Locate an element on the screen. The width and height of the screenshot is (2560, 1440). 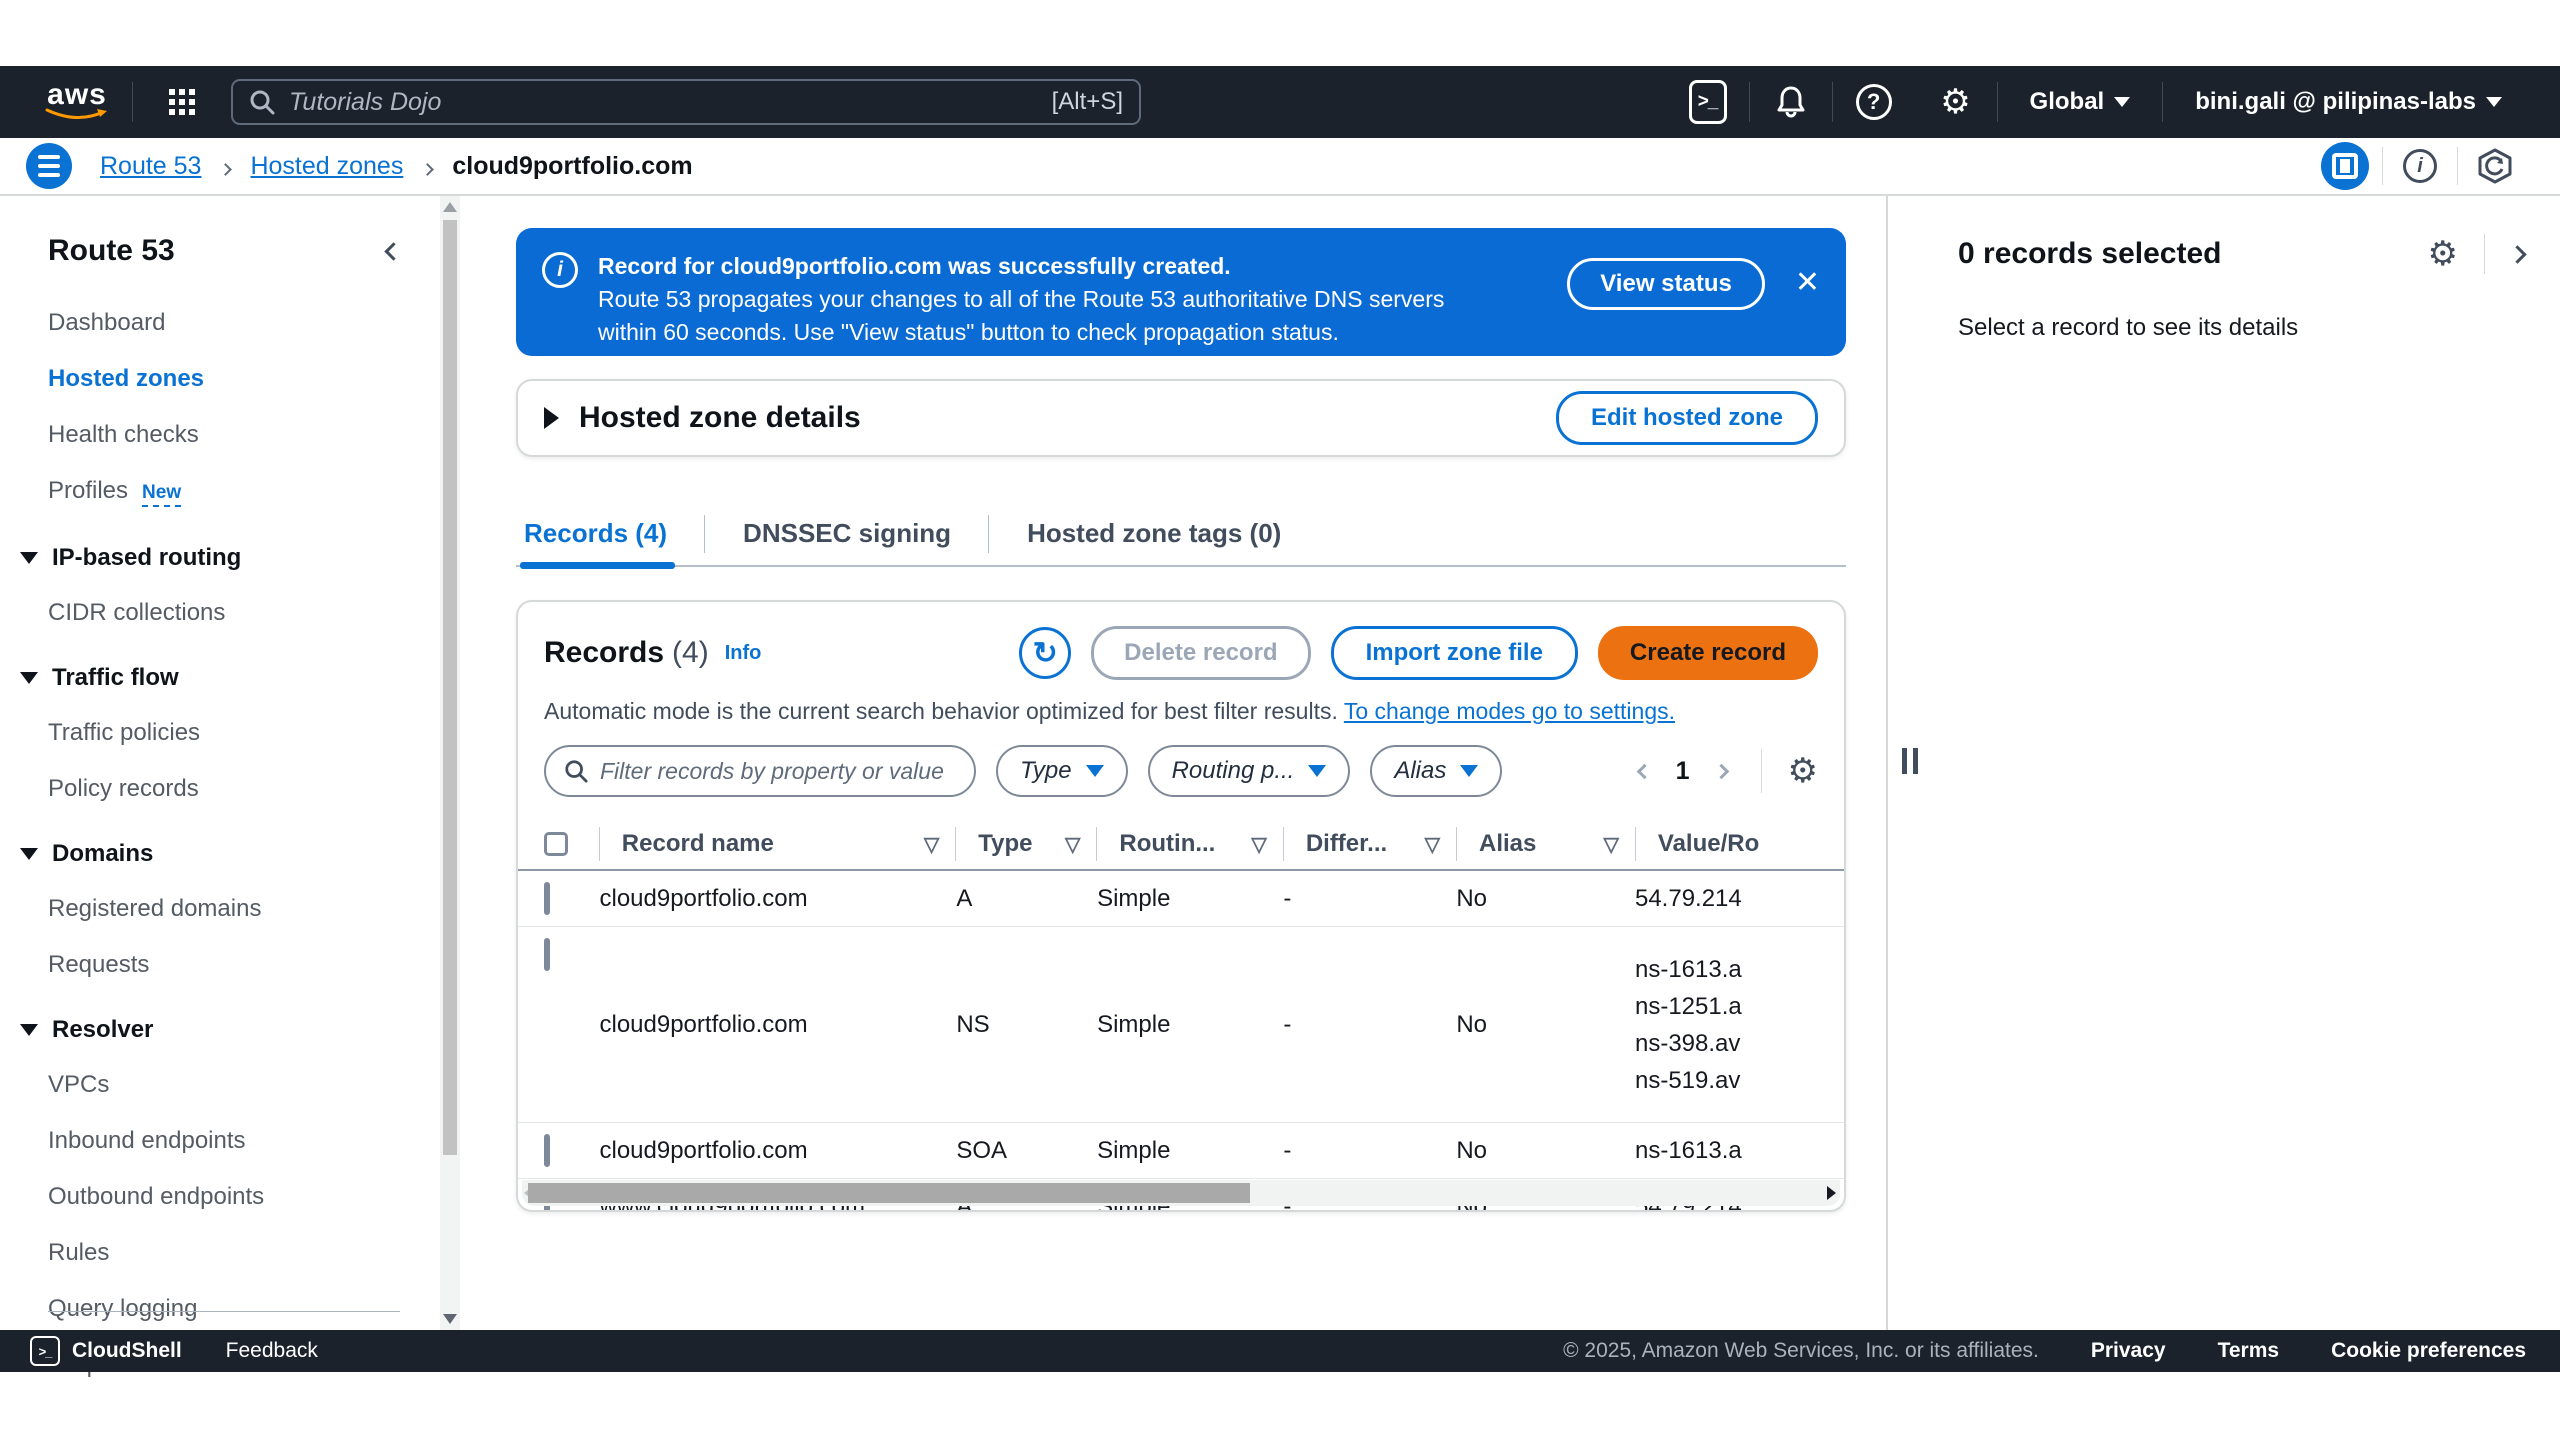
sidebar-scrollbar is located at coordinates (450, 763).